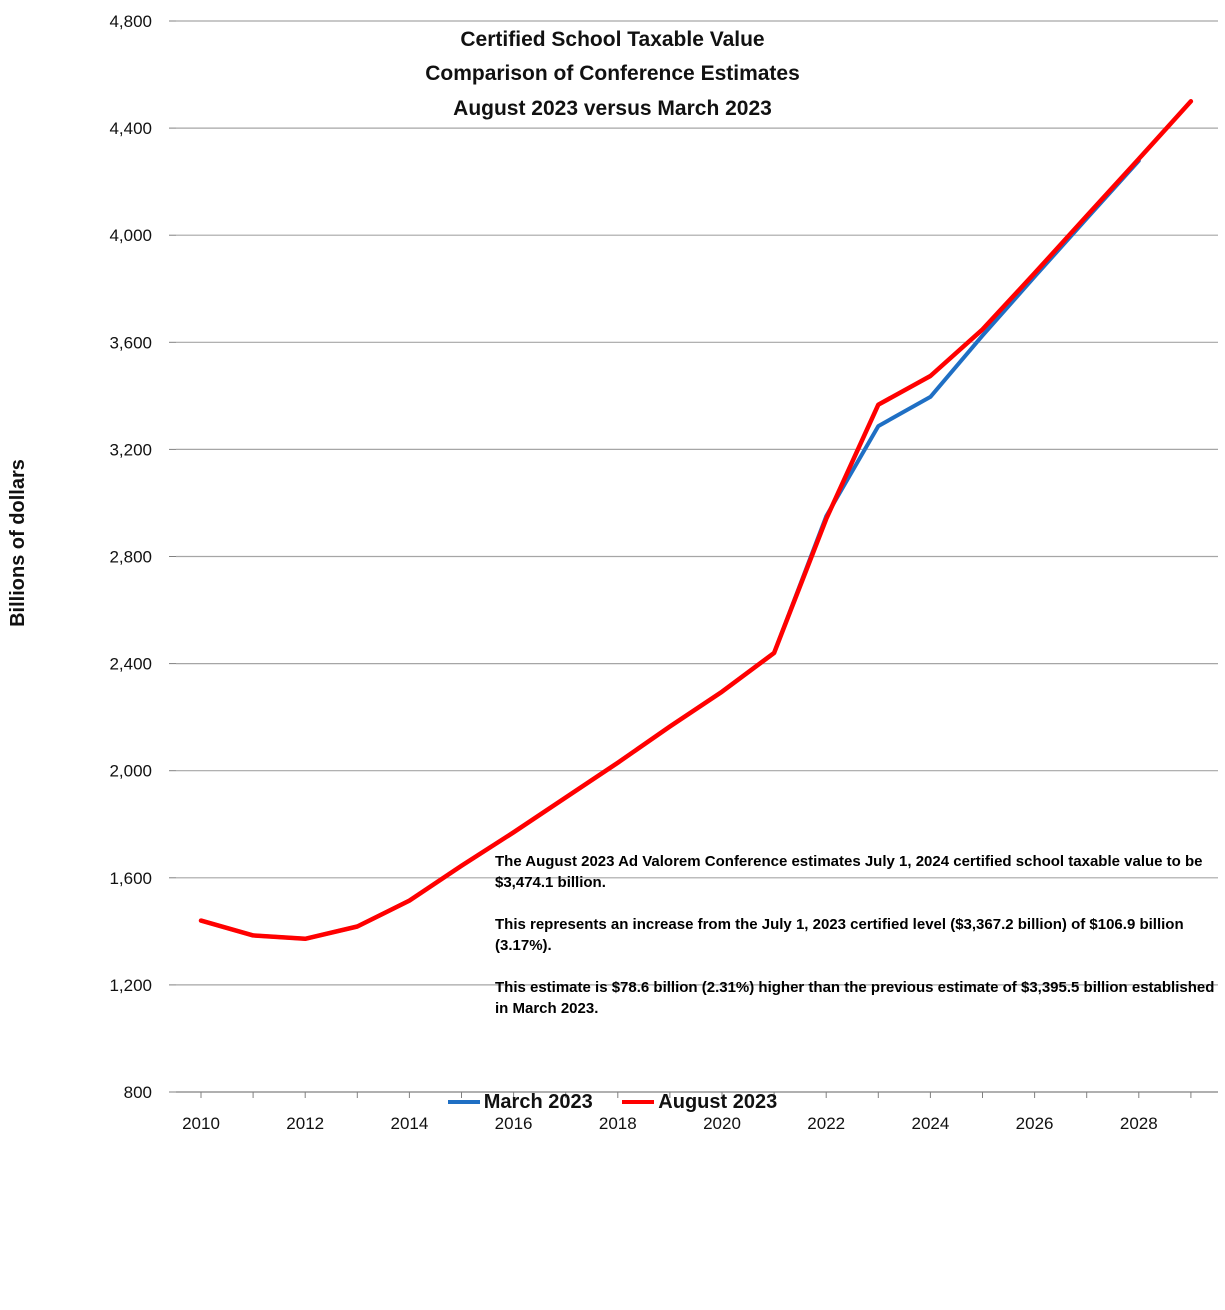 This screenshot has width=1225, height=1310. What do you see at coordinates (612, 39) in the screenshot?
I see `chart-title-line-1: Certified School Taxable Value` at bounding box center [612, 39].